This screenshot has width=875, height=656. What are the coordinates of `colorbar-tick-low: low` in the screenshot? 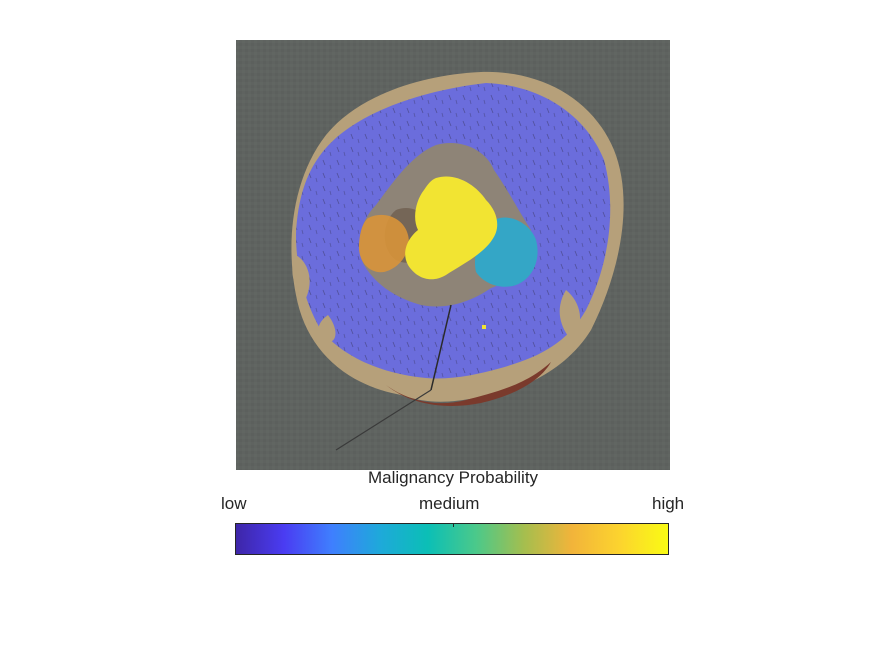 It's located at (234, 503).